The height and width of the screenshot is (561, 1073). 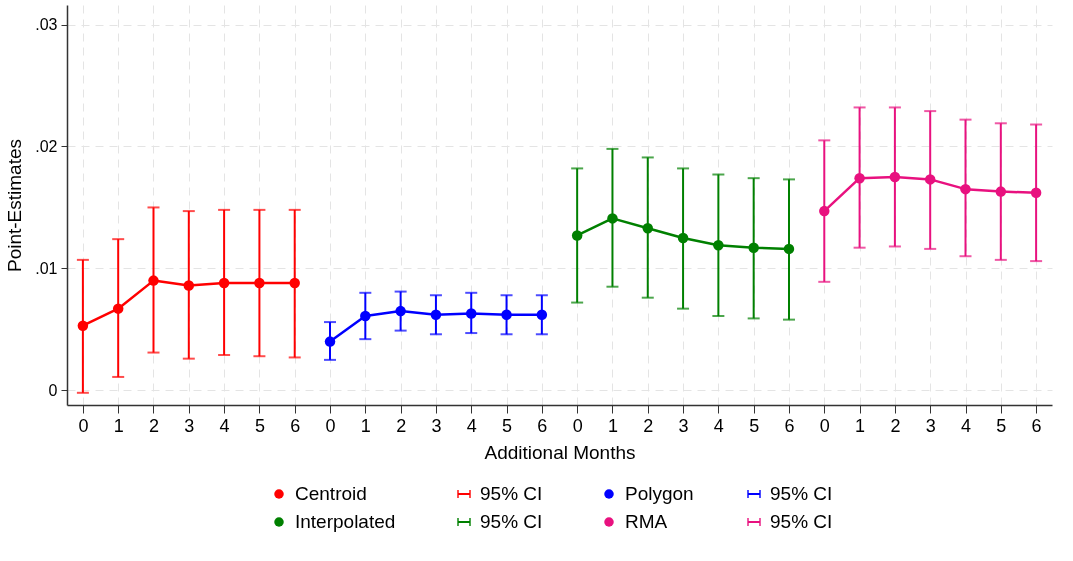 What do you see at coordinates (331, 493) in the screenshot?
I see `legend-label: Centroid` at bounding box center [331, 493].